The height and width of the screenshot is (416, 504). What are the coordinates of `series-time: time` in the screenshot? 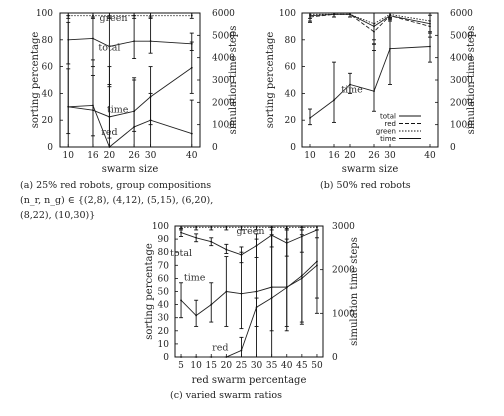 It's located at (130, 90).